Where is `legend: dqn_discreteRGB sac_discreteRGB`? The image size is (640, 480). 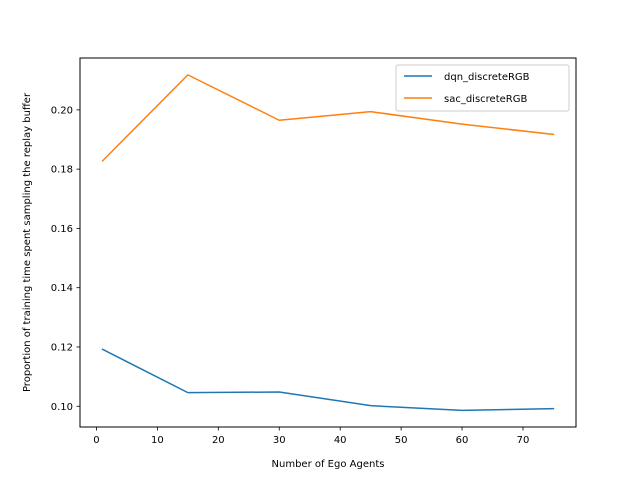 legend: dqn_discreteRGB sac_discreteRGB is located at coordinates (482, 88).